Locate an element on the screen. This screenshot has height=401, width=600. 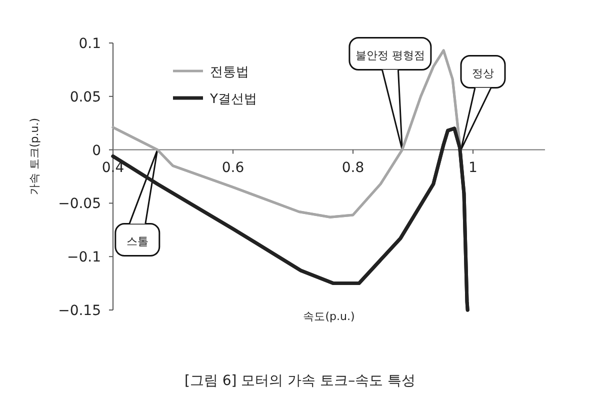
x-tick-label: 0.8 is located at coordinates (353, 168).